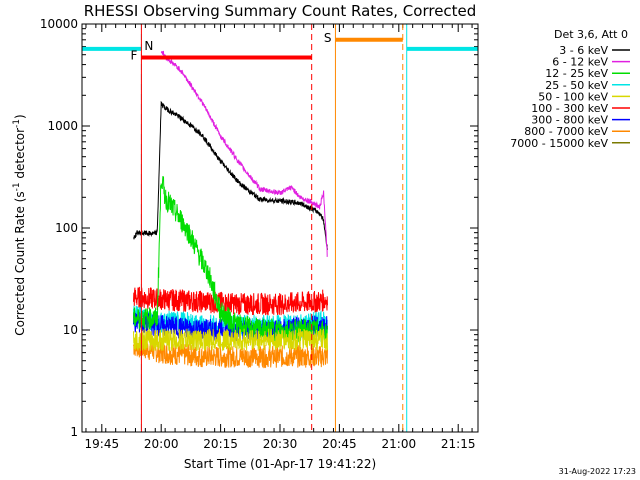 Image resolution: width=640 pixels, height=480 pixels. Describe the element at coordinates (20, 263) in the screenshot. I see `y-axis-label-main: Corrected Count Rate (s` at that location.